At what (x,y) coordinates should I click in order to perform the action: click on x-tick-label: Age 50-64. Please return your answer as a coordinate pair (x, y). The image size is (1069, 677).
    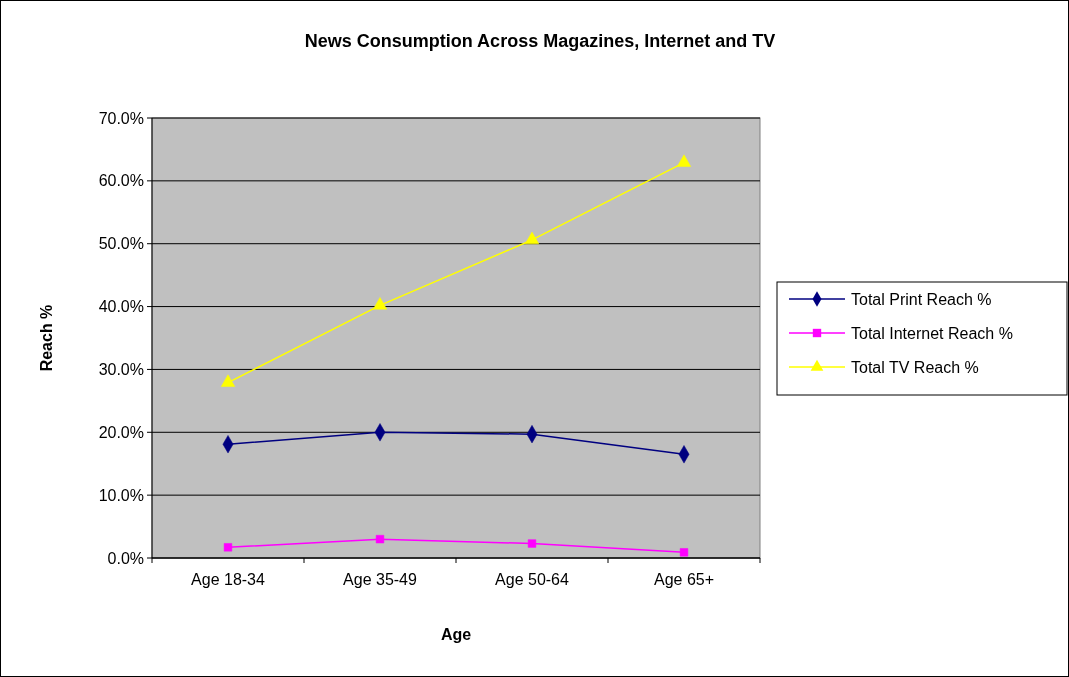
    Looking at the image, I should click on (532, 579).